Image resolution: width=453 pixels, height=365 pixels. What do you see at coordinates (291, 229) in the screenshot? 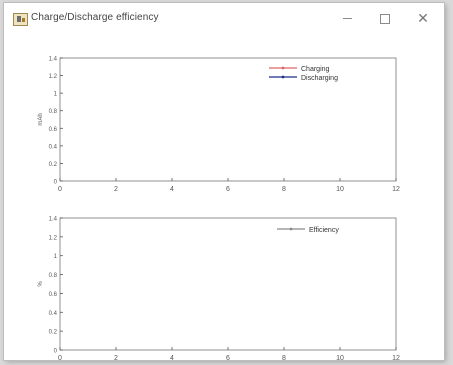
I see `legend-marker-efficiency` at bounding box center [291, 229].